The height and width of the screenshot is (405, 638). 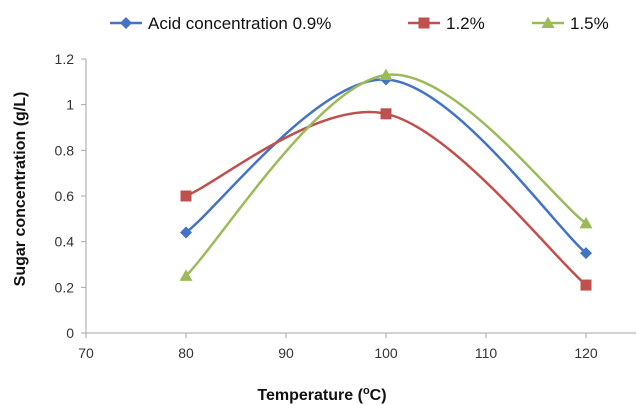 What do you see at coordinates (239, 23) in the screenshot?
I see `legend-label: Acid concentration 0.9%` at bounding box center [239, 23].